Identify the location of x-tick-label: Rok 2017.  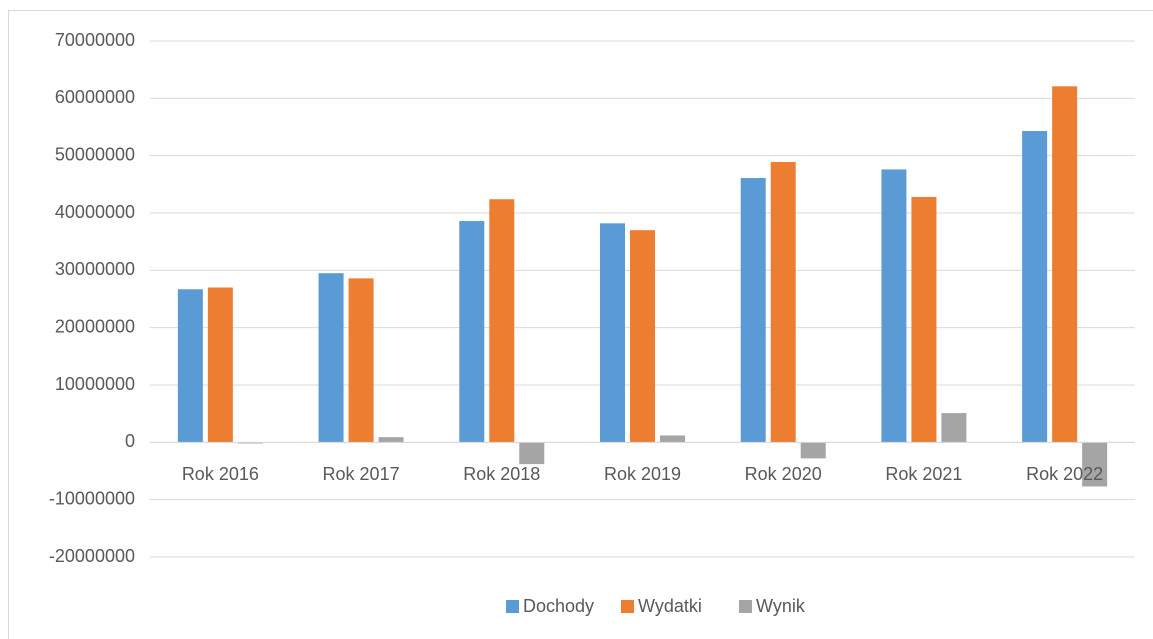
(361, 474).